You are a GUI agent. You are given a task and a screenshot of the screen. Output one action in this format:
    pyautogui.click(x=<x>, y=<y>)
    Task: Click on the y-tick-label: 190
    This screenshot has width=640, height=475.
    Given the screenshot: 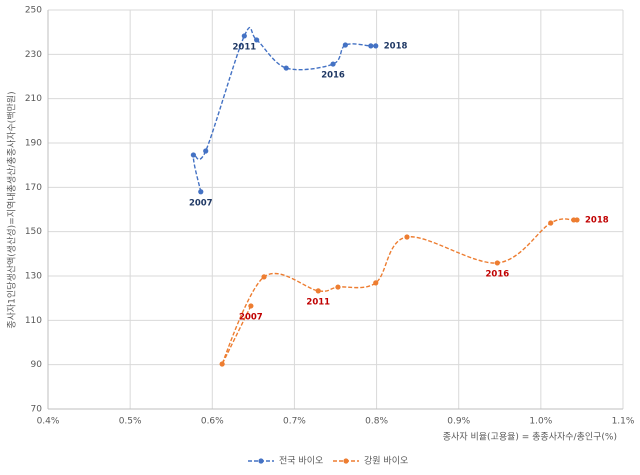 What is the action you would take?
    pyautogui.click(x=33, y=144)
    